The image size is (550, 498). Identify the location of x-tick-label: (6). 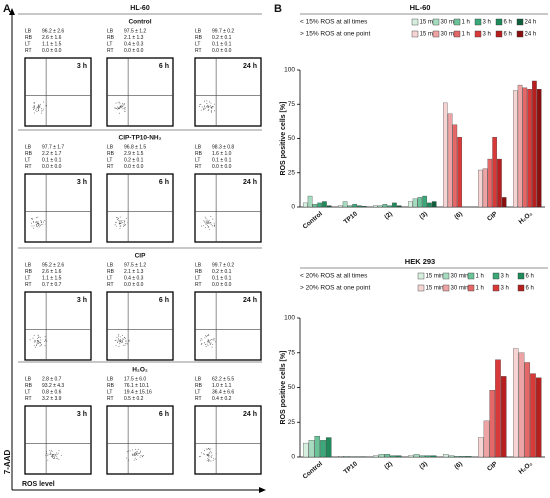
(458, 465).